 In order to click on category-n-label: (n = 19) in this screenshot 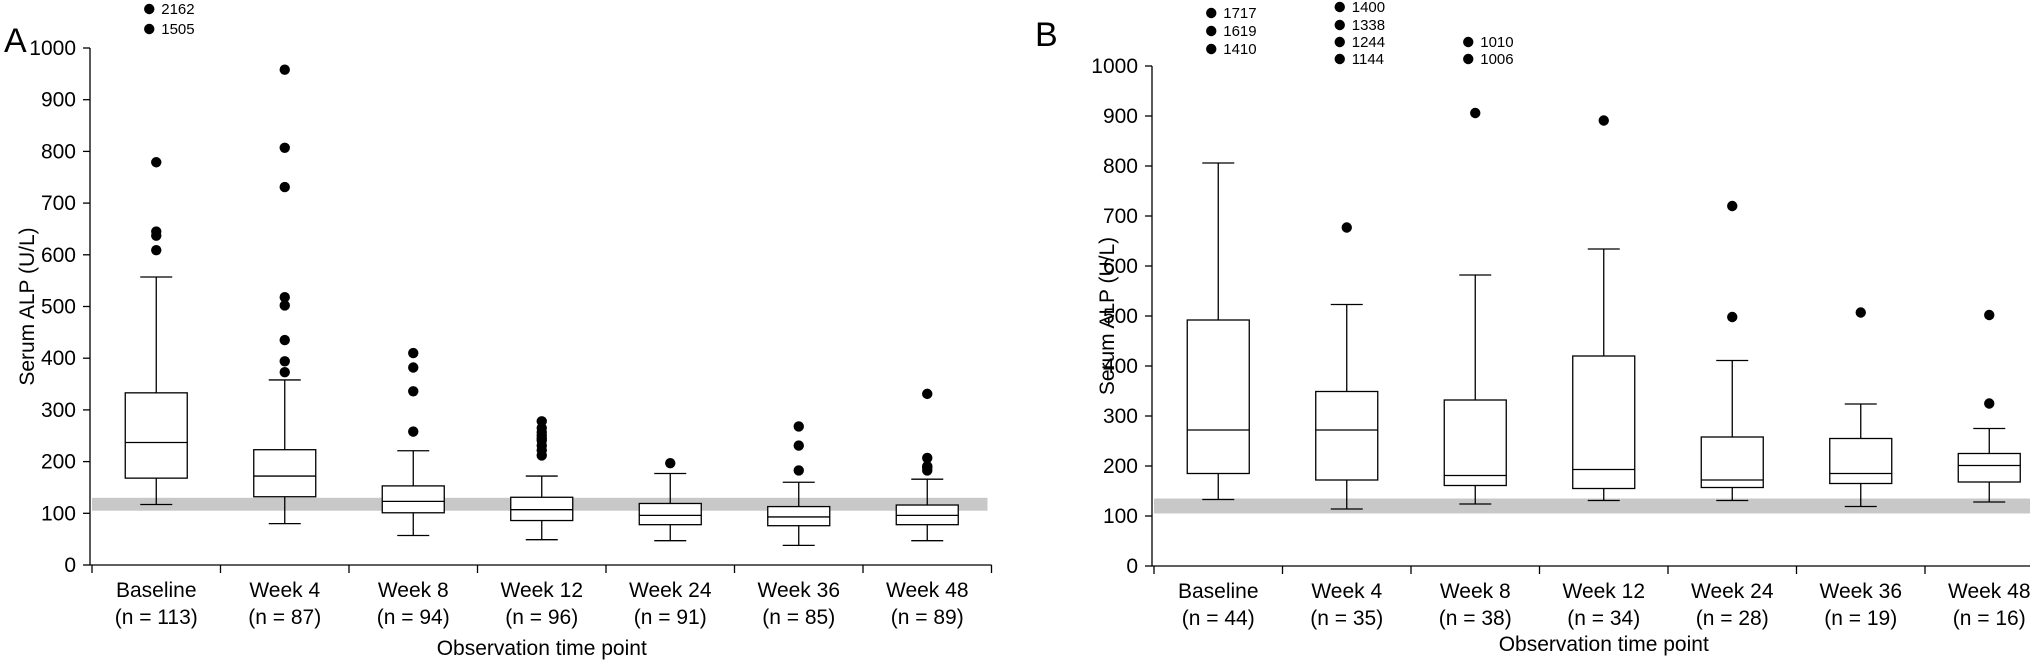, I will do `click(1860, 618)`.